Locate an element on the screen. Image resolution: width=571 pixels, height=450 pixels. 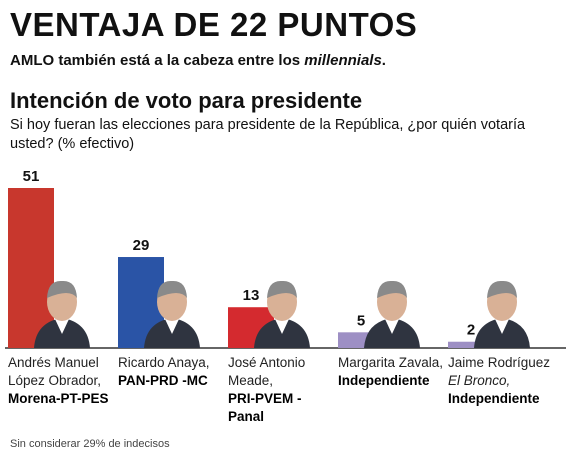
candidate-party: PAN-PRD -MC is located at coordinates (163, 380).